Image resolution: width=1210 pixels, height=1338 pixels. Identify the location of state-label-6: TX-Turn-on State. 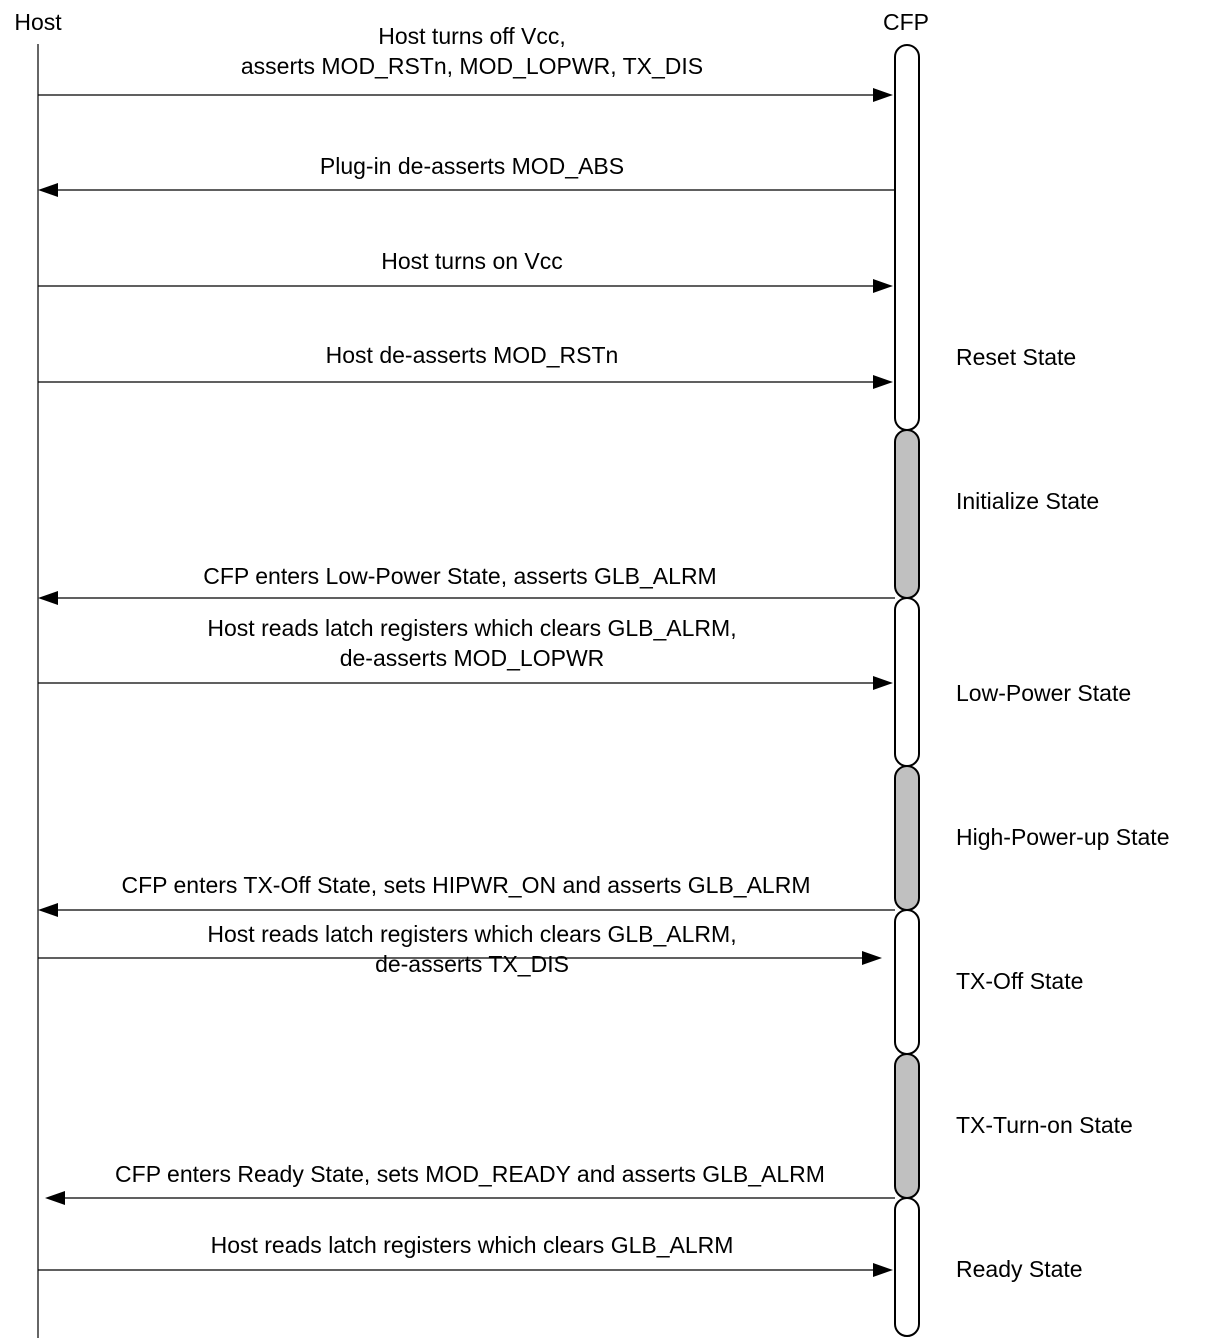
(1044, 1125).